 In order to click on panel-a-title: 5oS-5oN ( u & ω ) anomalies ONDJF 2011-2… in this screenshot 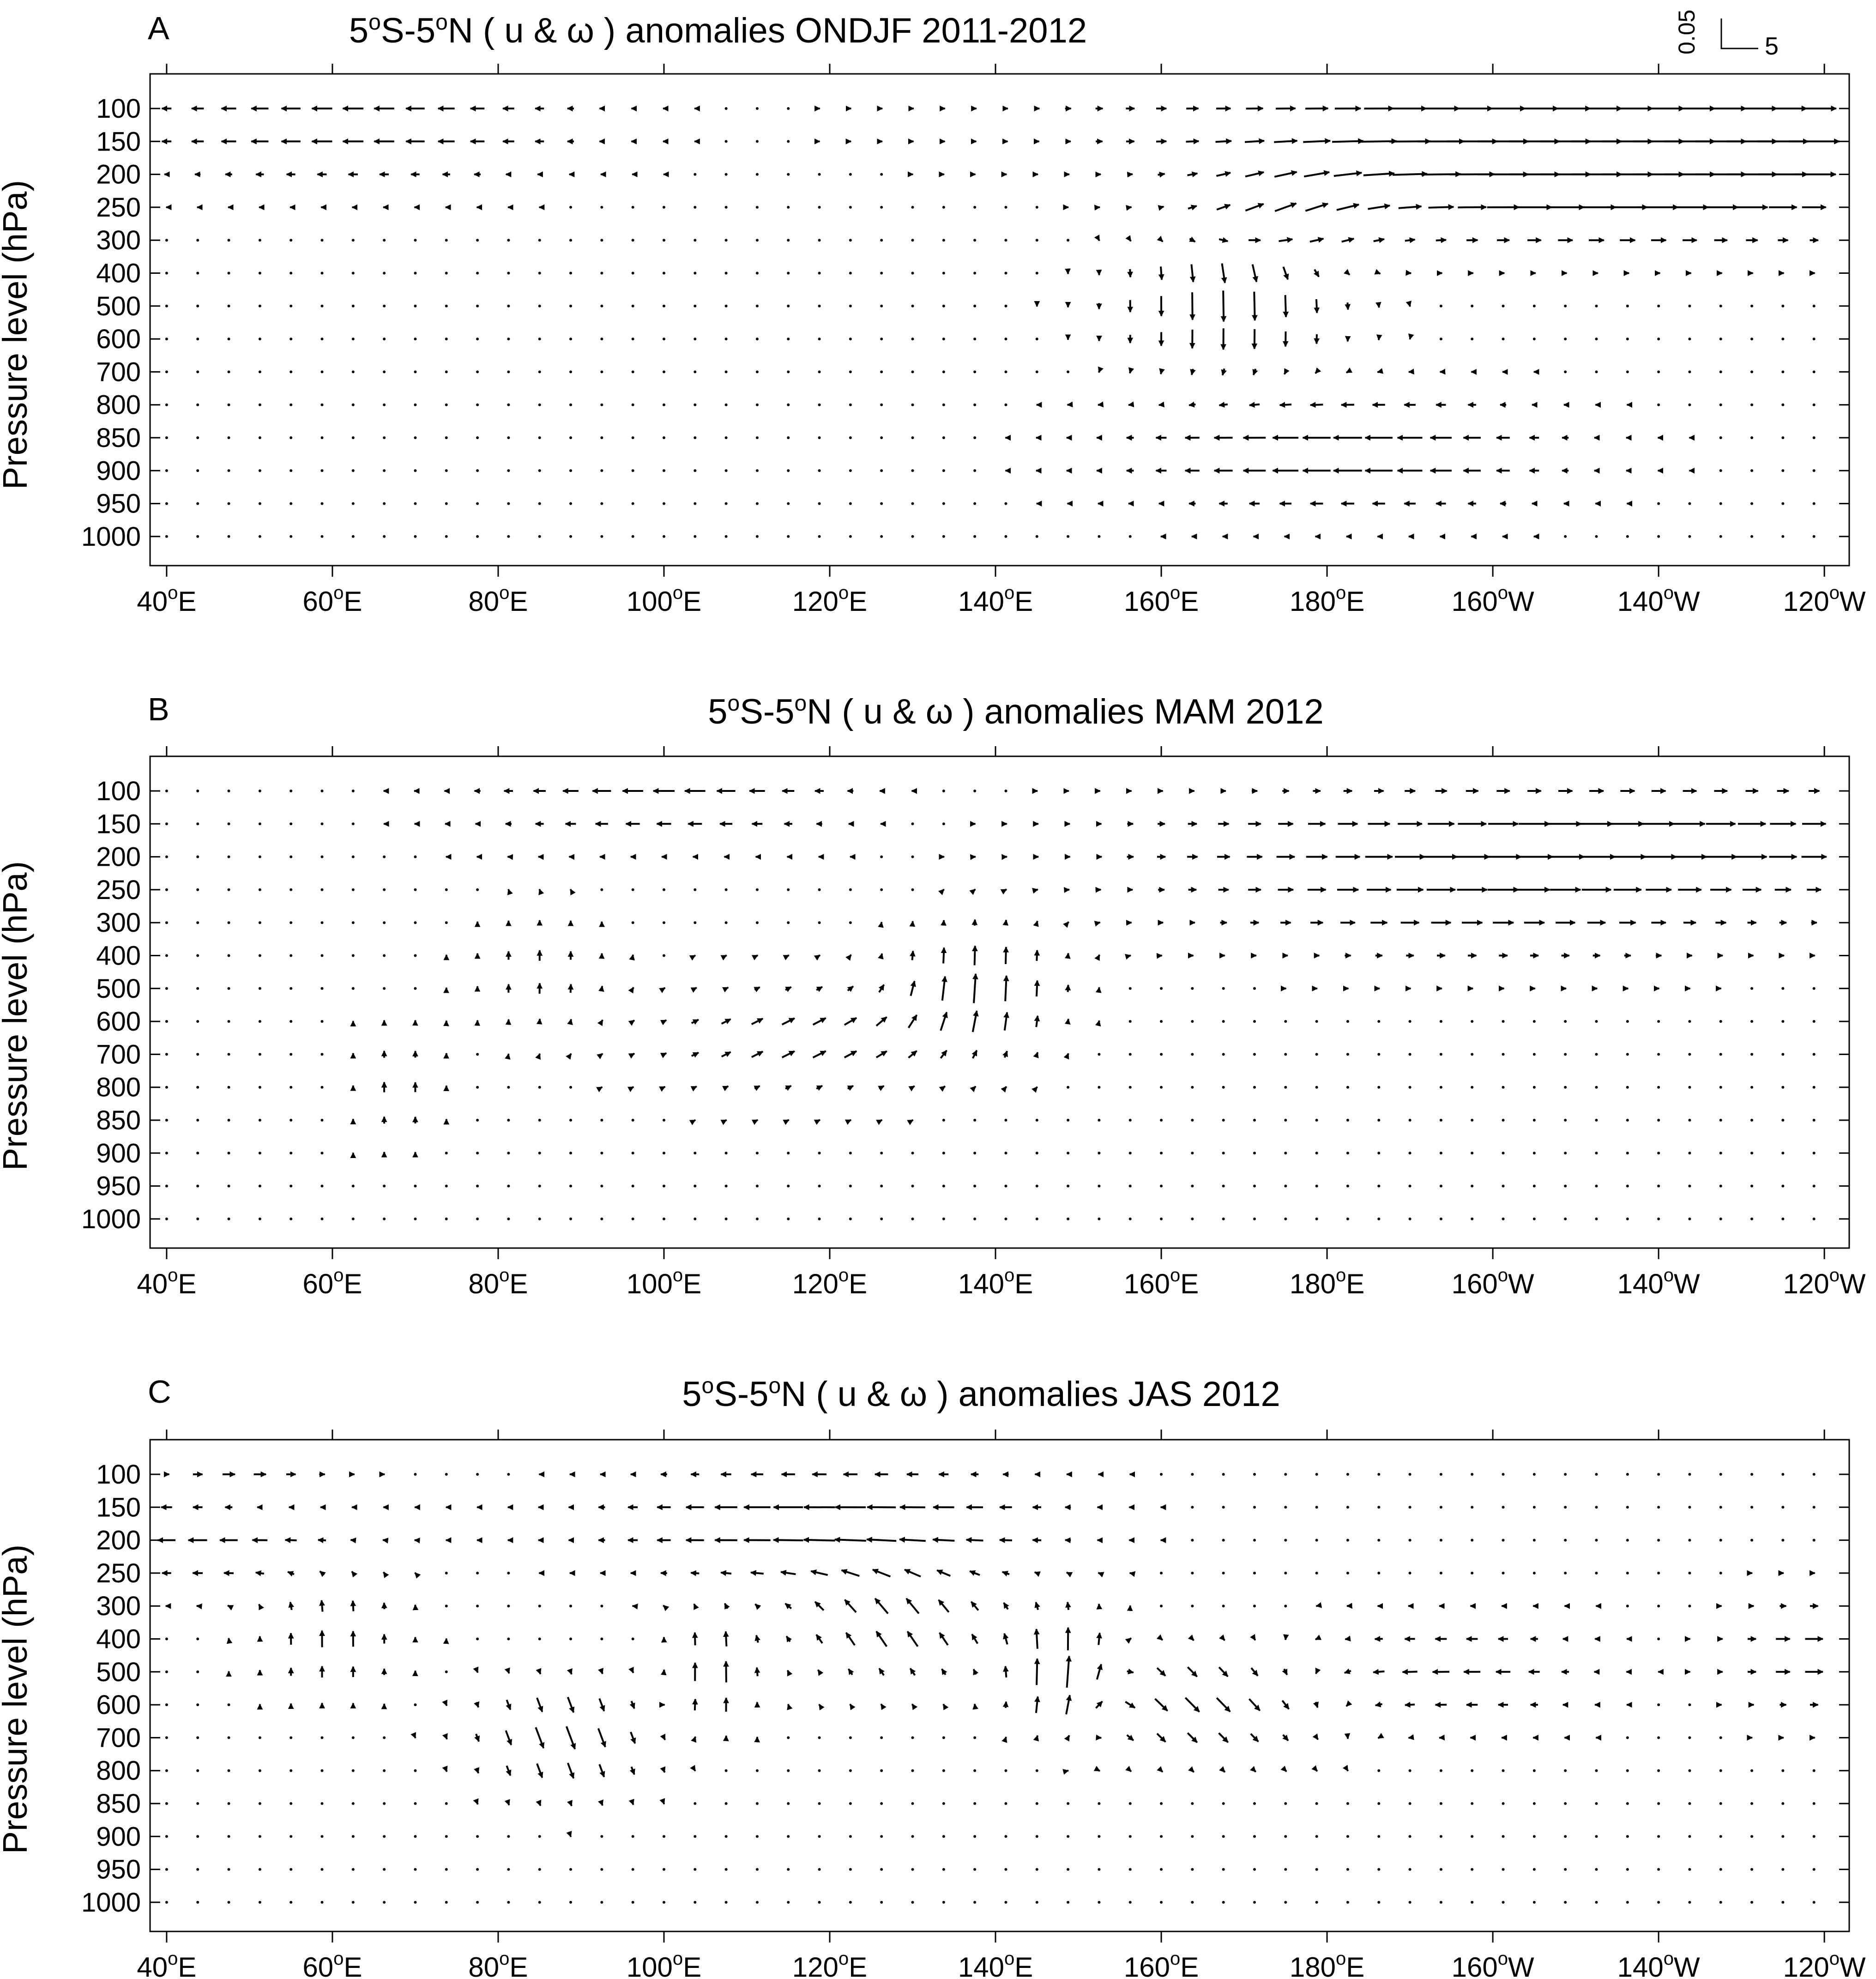, I will do `click(718, 30)`.